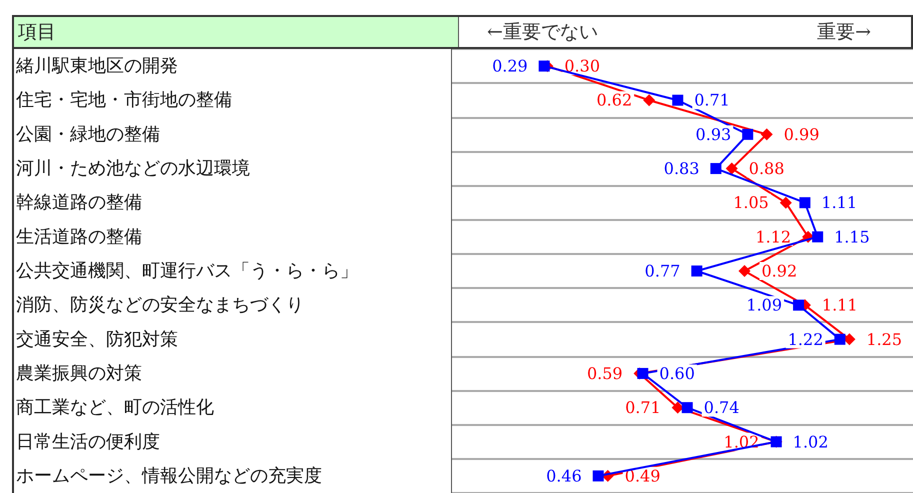  Describe the element at coordinates (236, 32) in the screenshot. I see `y-axis-title: 項目` at that location.